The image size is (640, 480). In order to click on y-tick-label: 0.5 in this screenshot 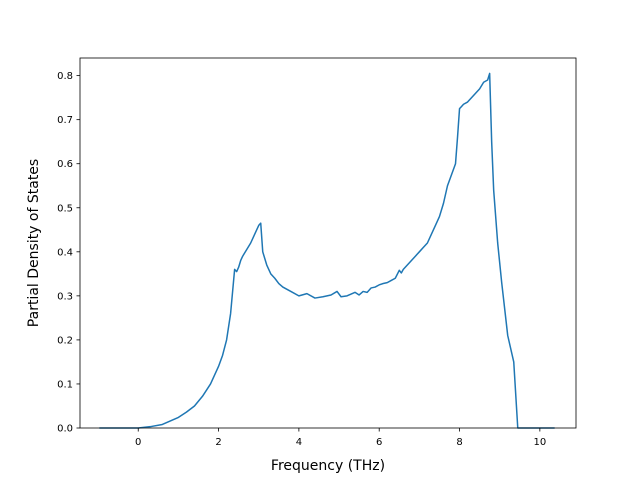, I will do `click(65, 208)`.